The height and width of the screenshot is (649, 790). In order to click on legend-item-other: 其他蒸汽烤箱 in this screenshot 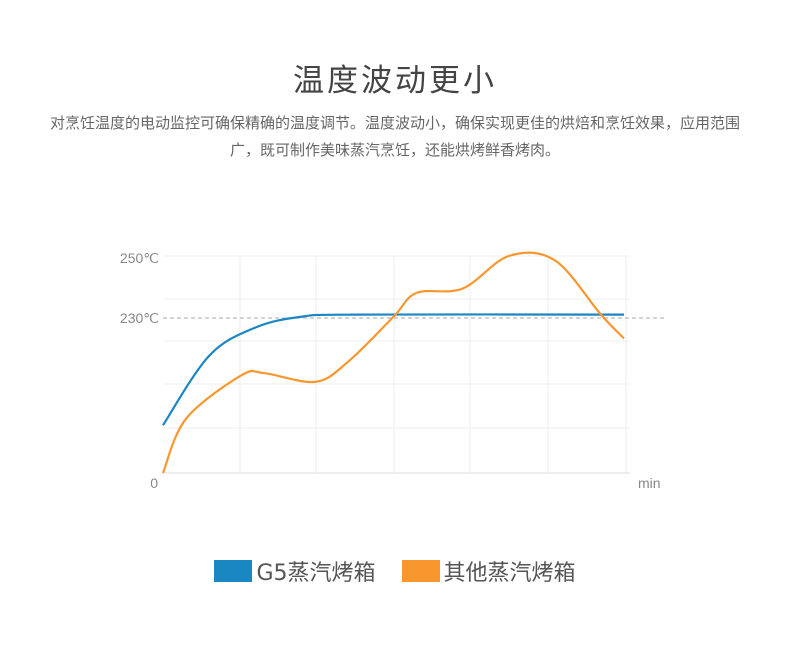, I will do `click(488, 571)`.